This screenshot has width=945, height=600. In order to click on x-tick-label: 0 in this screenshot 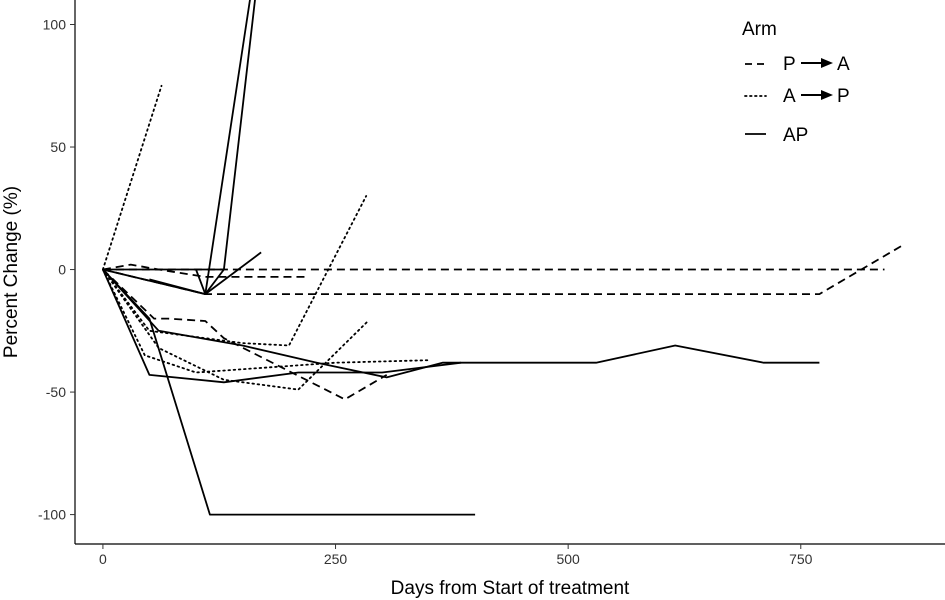, I will do `click(103, 559)`.